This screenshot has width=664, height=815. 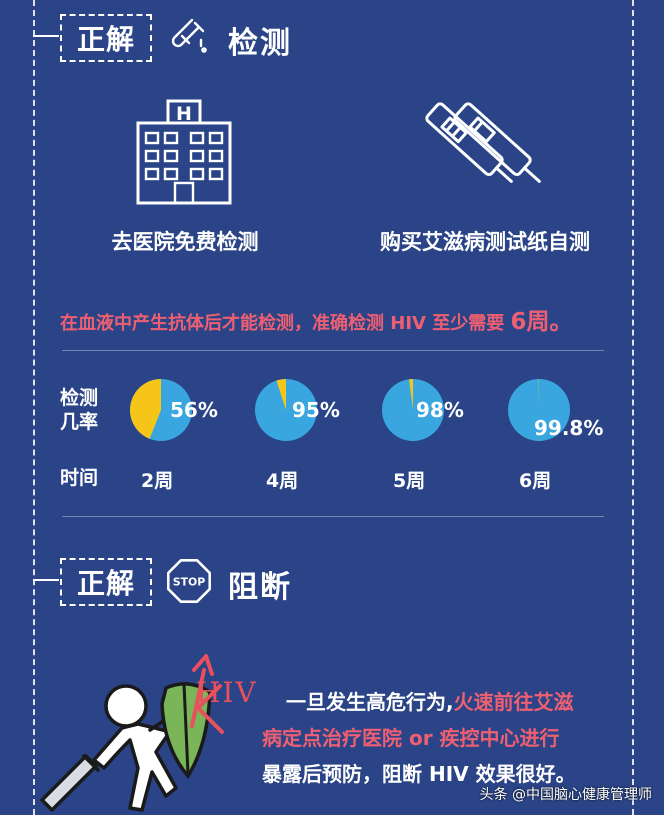 I want to click on probability-label-line2: 几率, so click(x=79, y=422).